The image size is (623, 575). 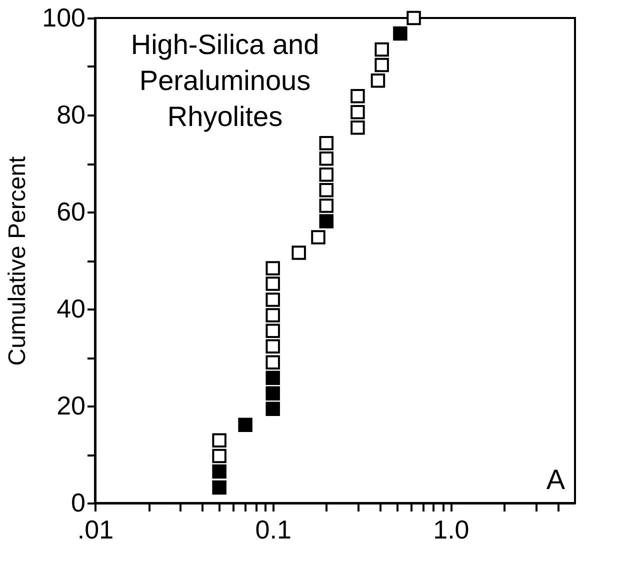 I want to click on annotation: A, so click(x=556, y=479).